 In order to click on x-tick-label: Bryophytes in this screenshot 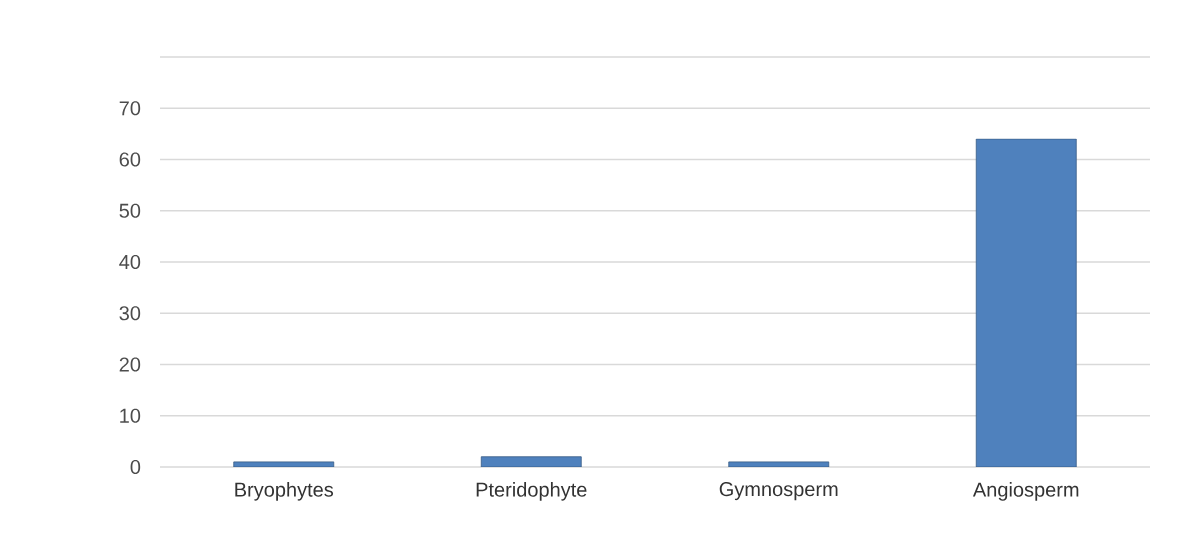, I will do `click(284, 491)`.